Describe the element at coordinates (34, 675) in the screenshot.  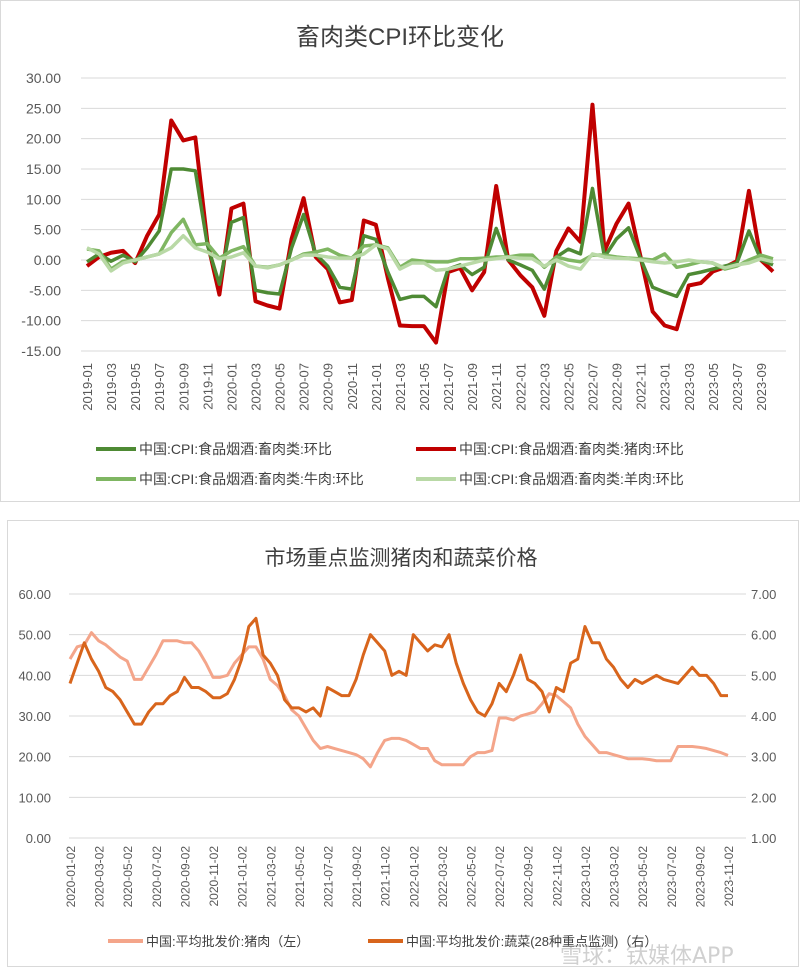
I see `y-tick-label: 40.00` at that location.